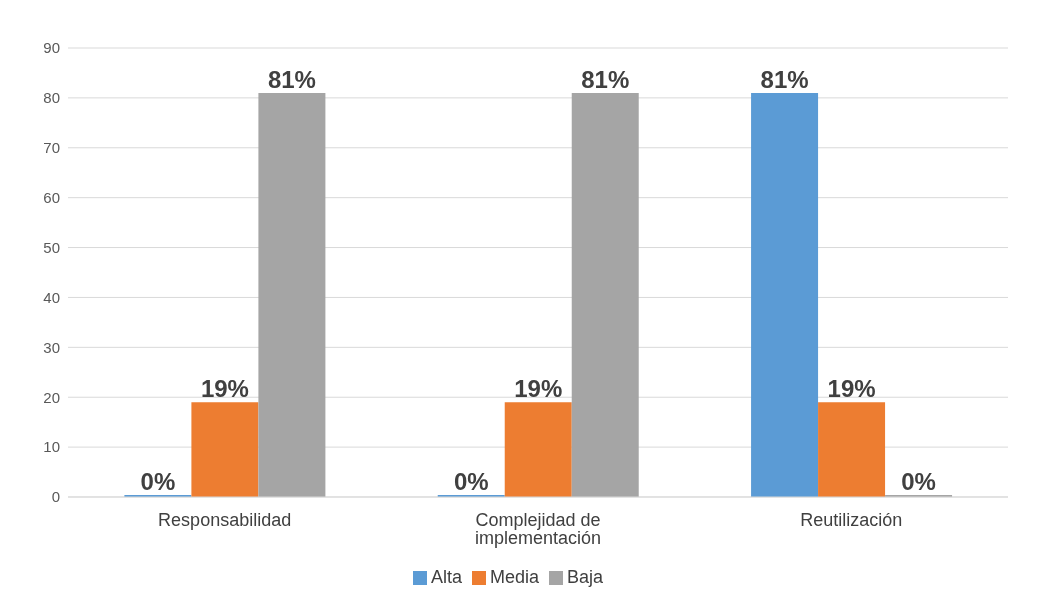 The height and width of the screenshot is (609, 1049). Describe the element at coordinates (51, 347) in the screenshot. I see `y-tick-label: 30` at that location.